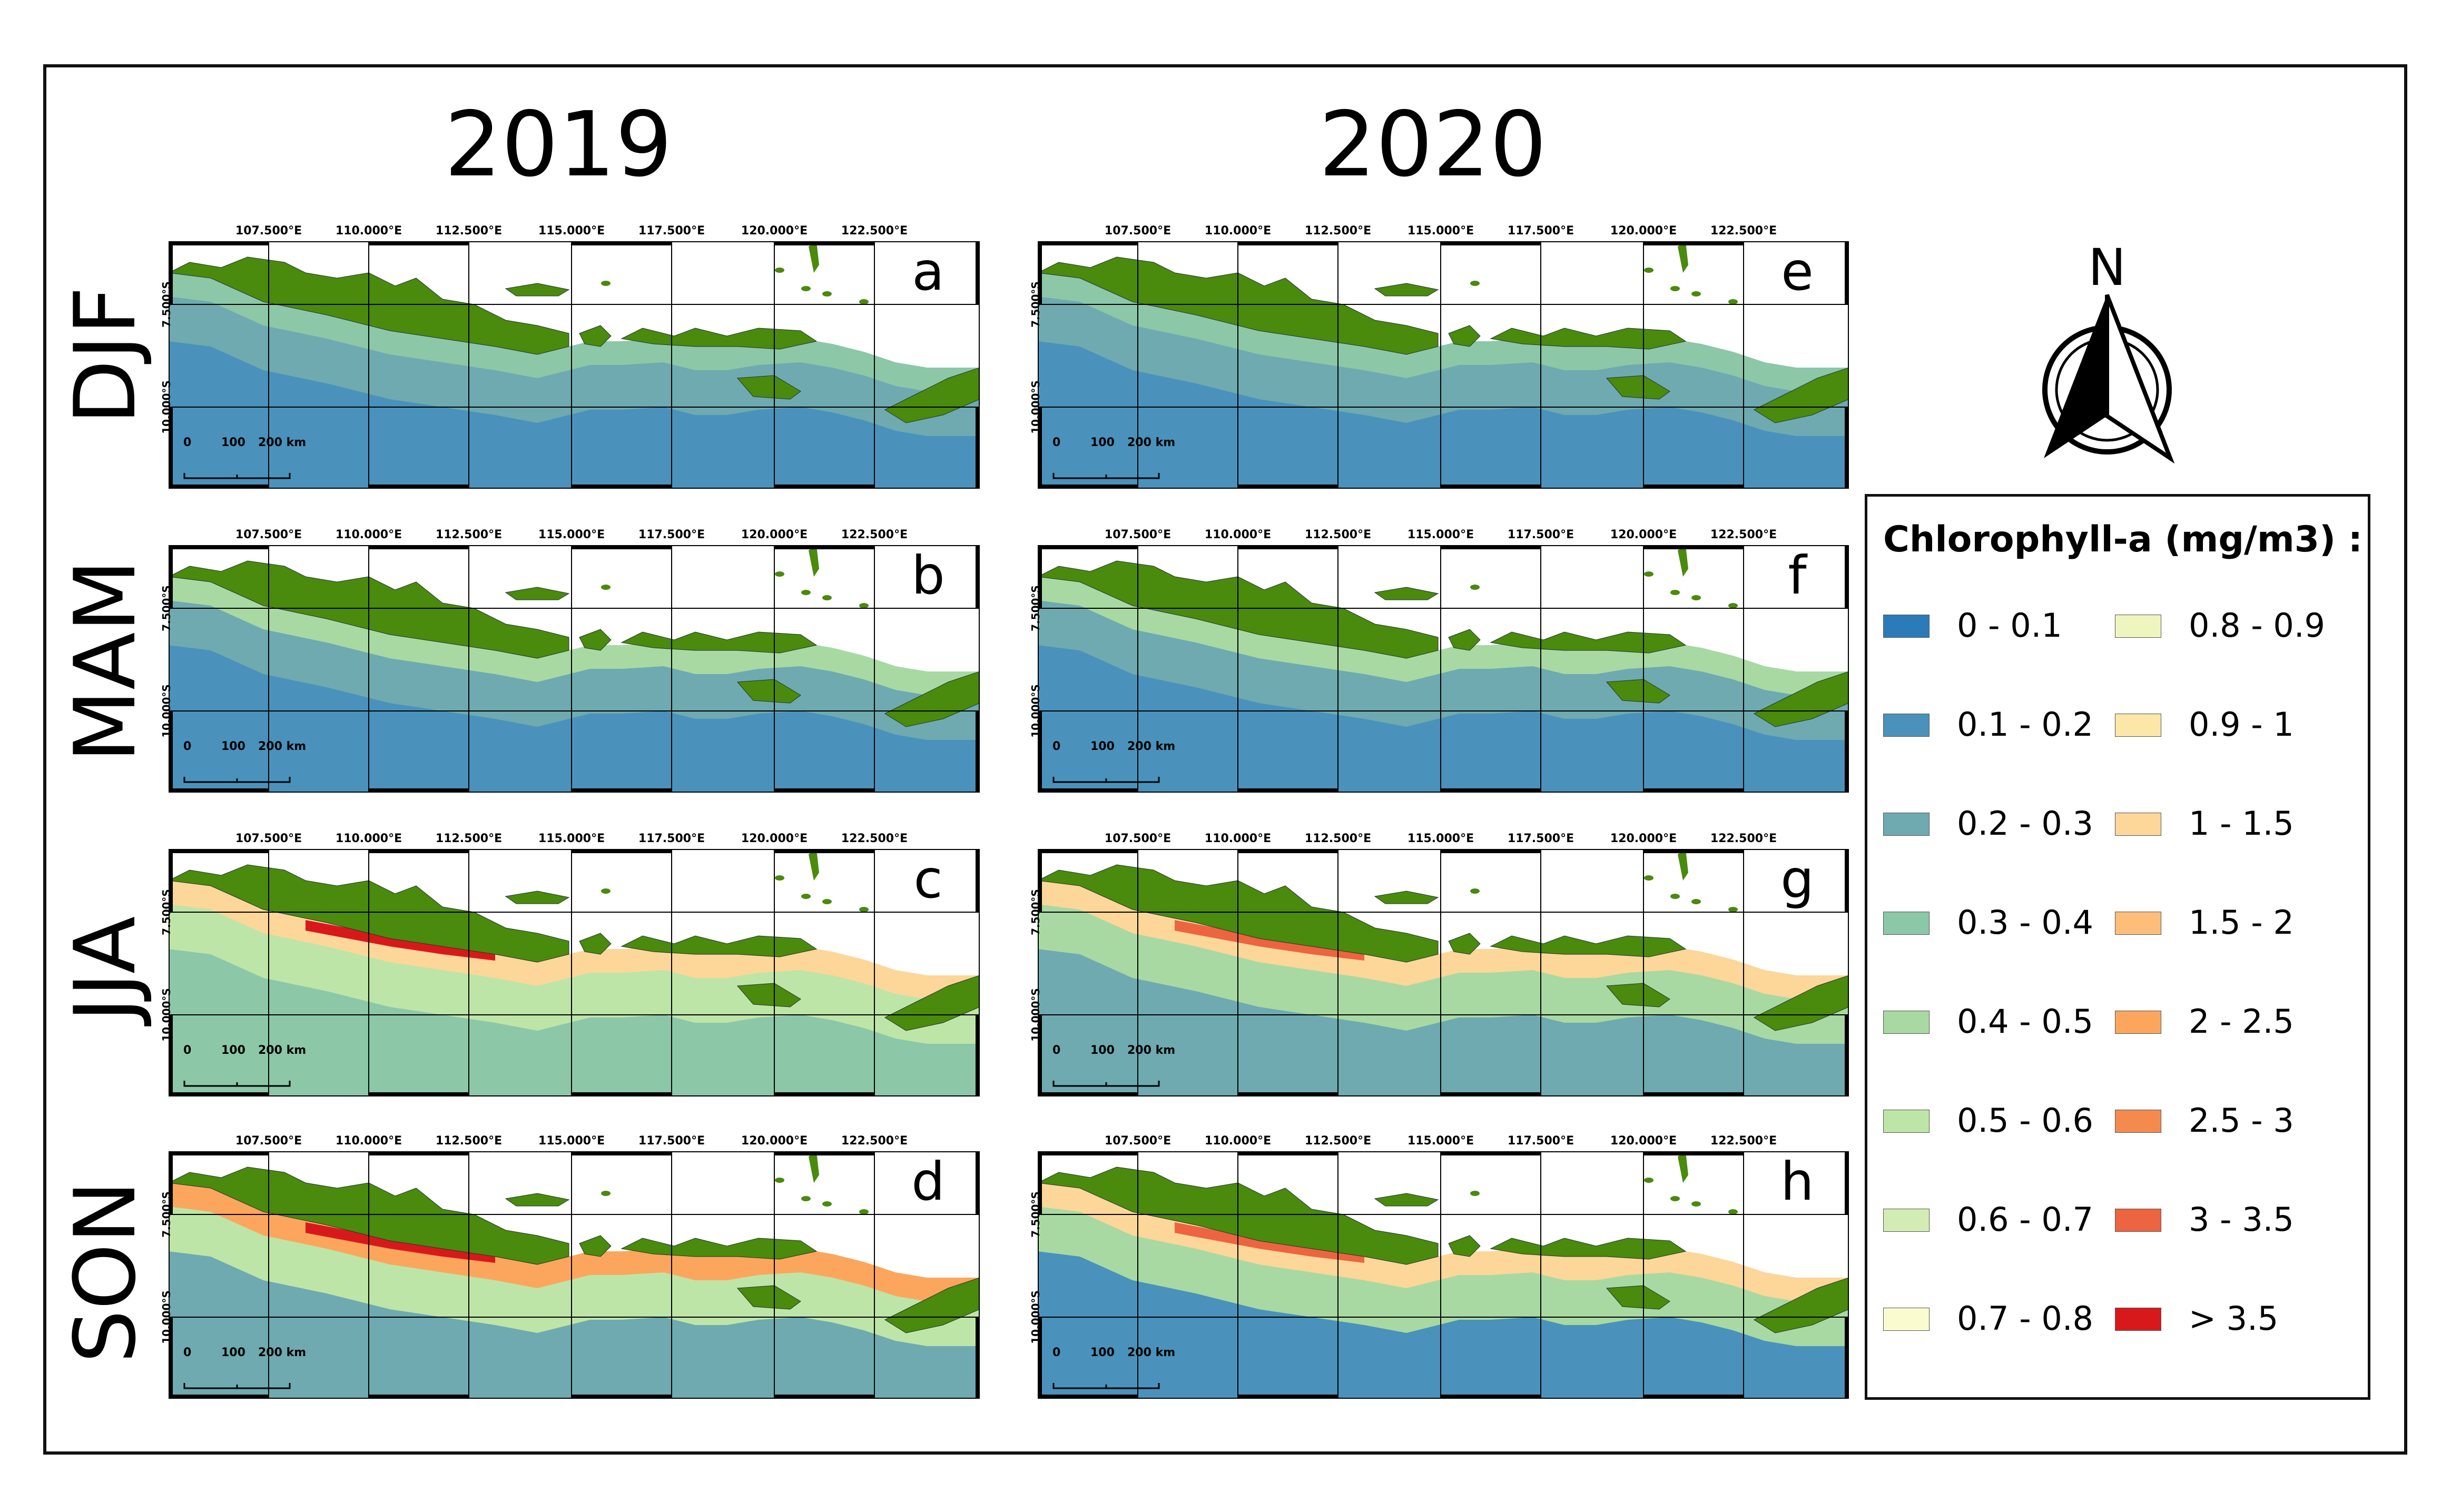  Describe the element at coordinates (1432, 145) in the screenshot. I see `year-title-2020: 2020` at that location.